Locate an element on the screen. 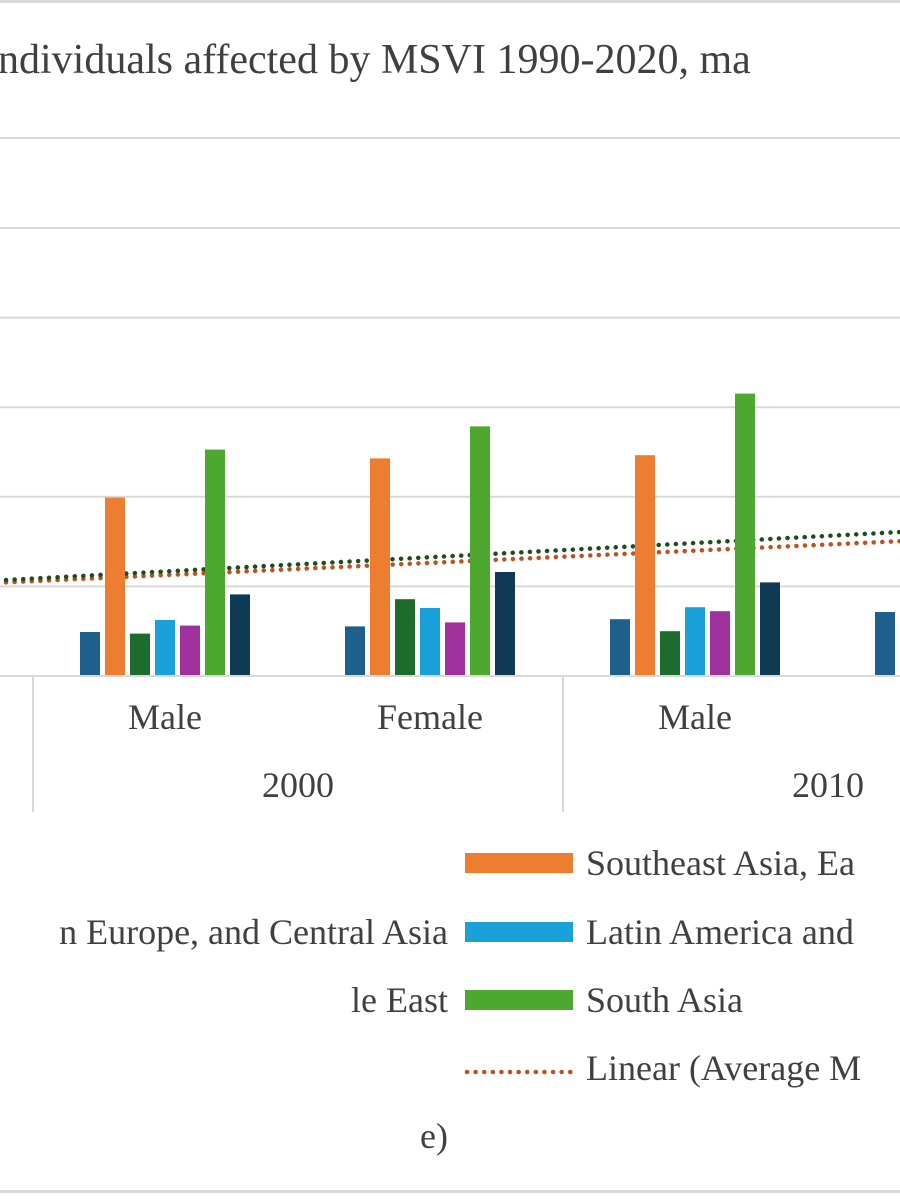  chart-border-top is located at coordinates (450, 1).